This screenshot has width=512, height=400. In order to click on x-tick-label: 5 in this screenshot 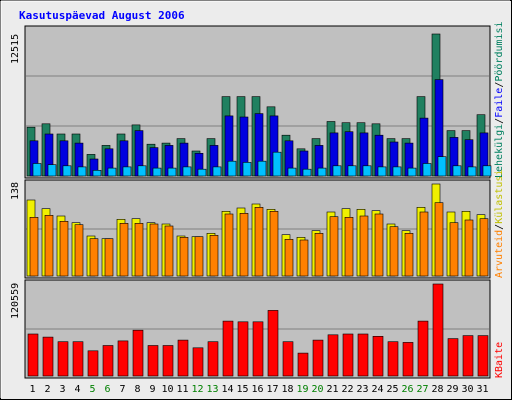, I will do `click(92, 389)`.